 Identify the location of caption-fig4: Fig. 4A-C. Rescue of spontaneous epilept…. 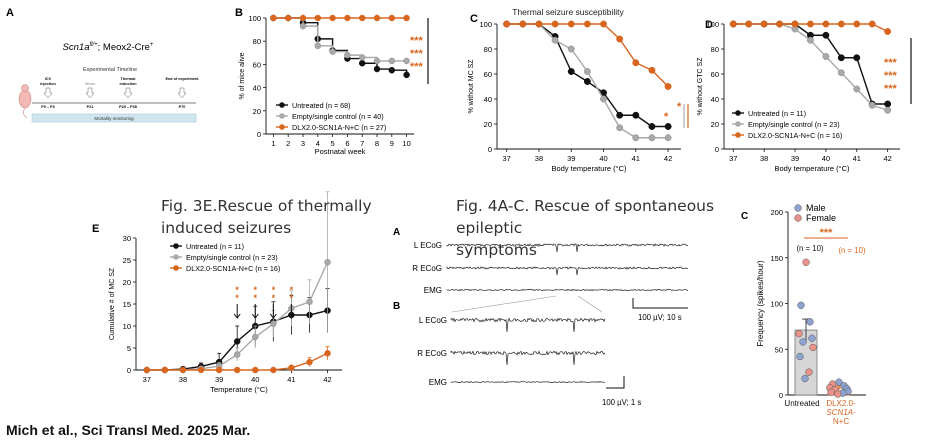
(606, 228).